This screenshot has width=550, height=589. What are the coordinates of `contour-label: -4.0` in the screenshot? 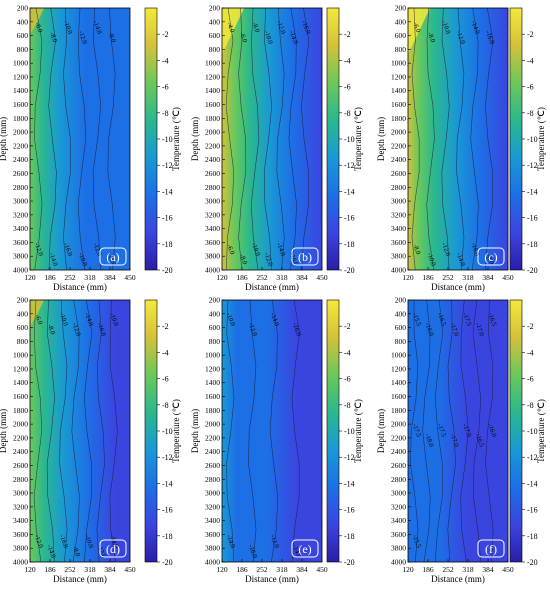 It's located at (230, 27).